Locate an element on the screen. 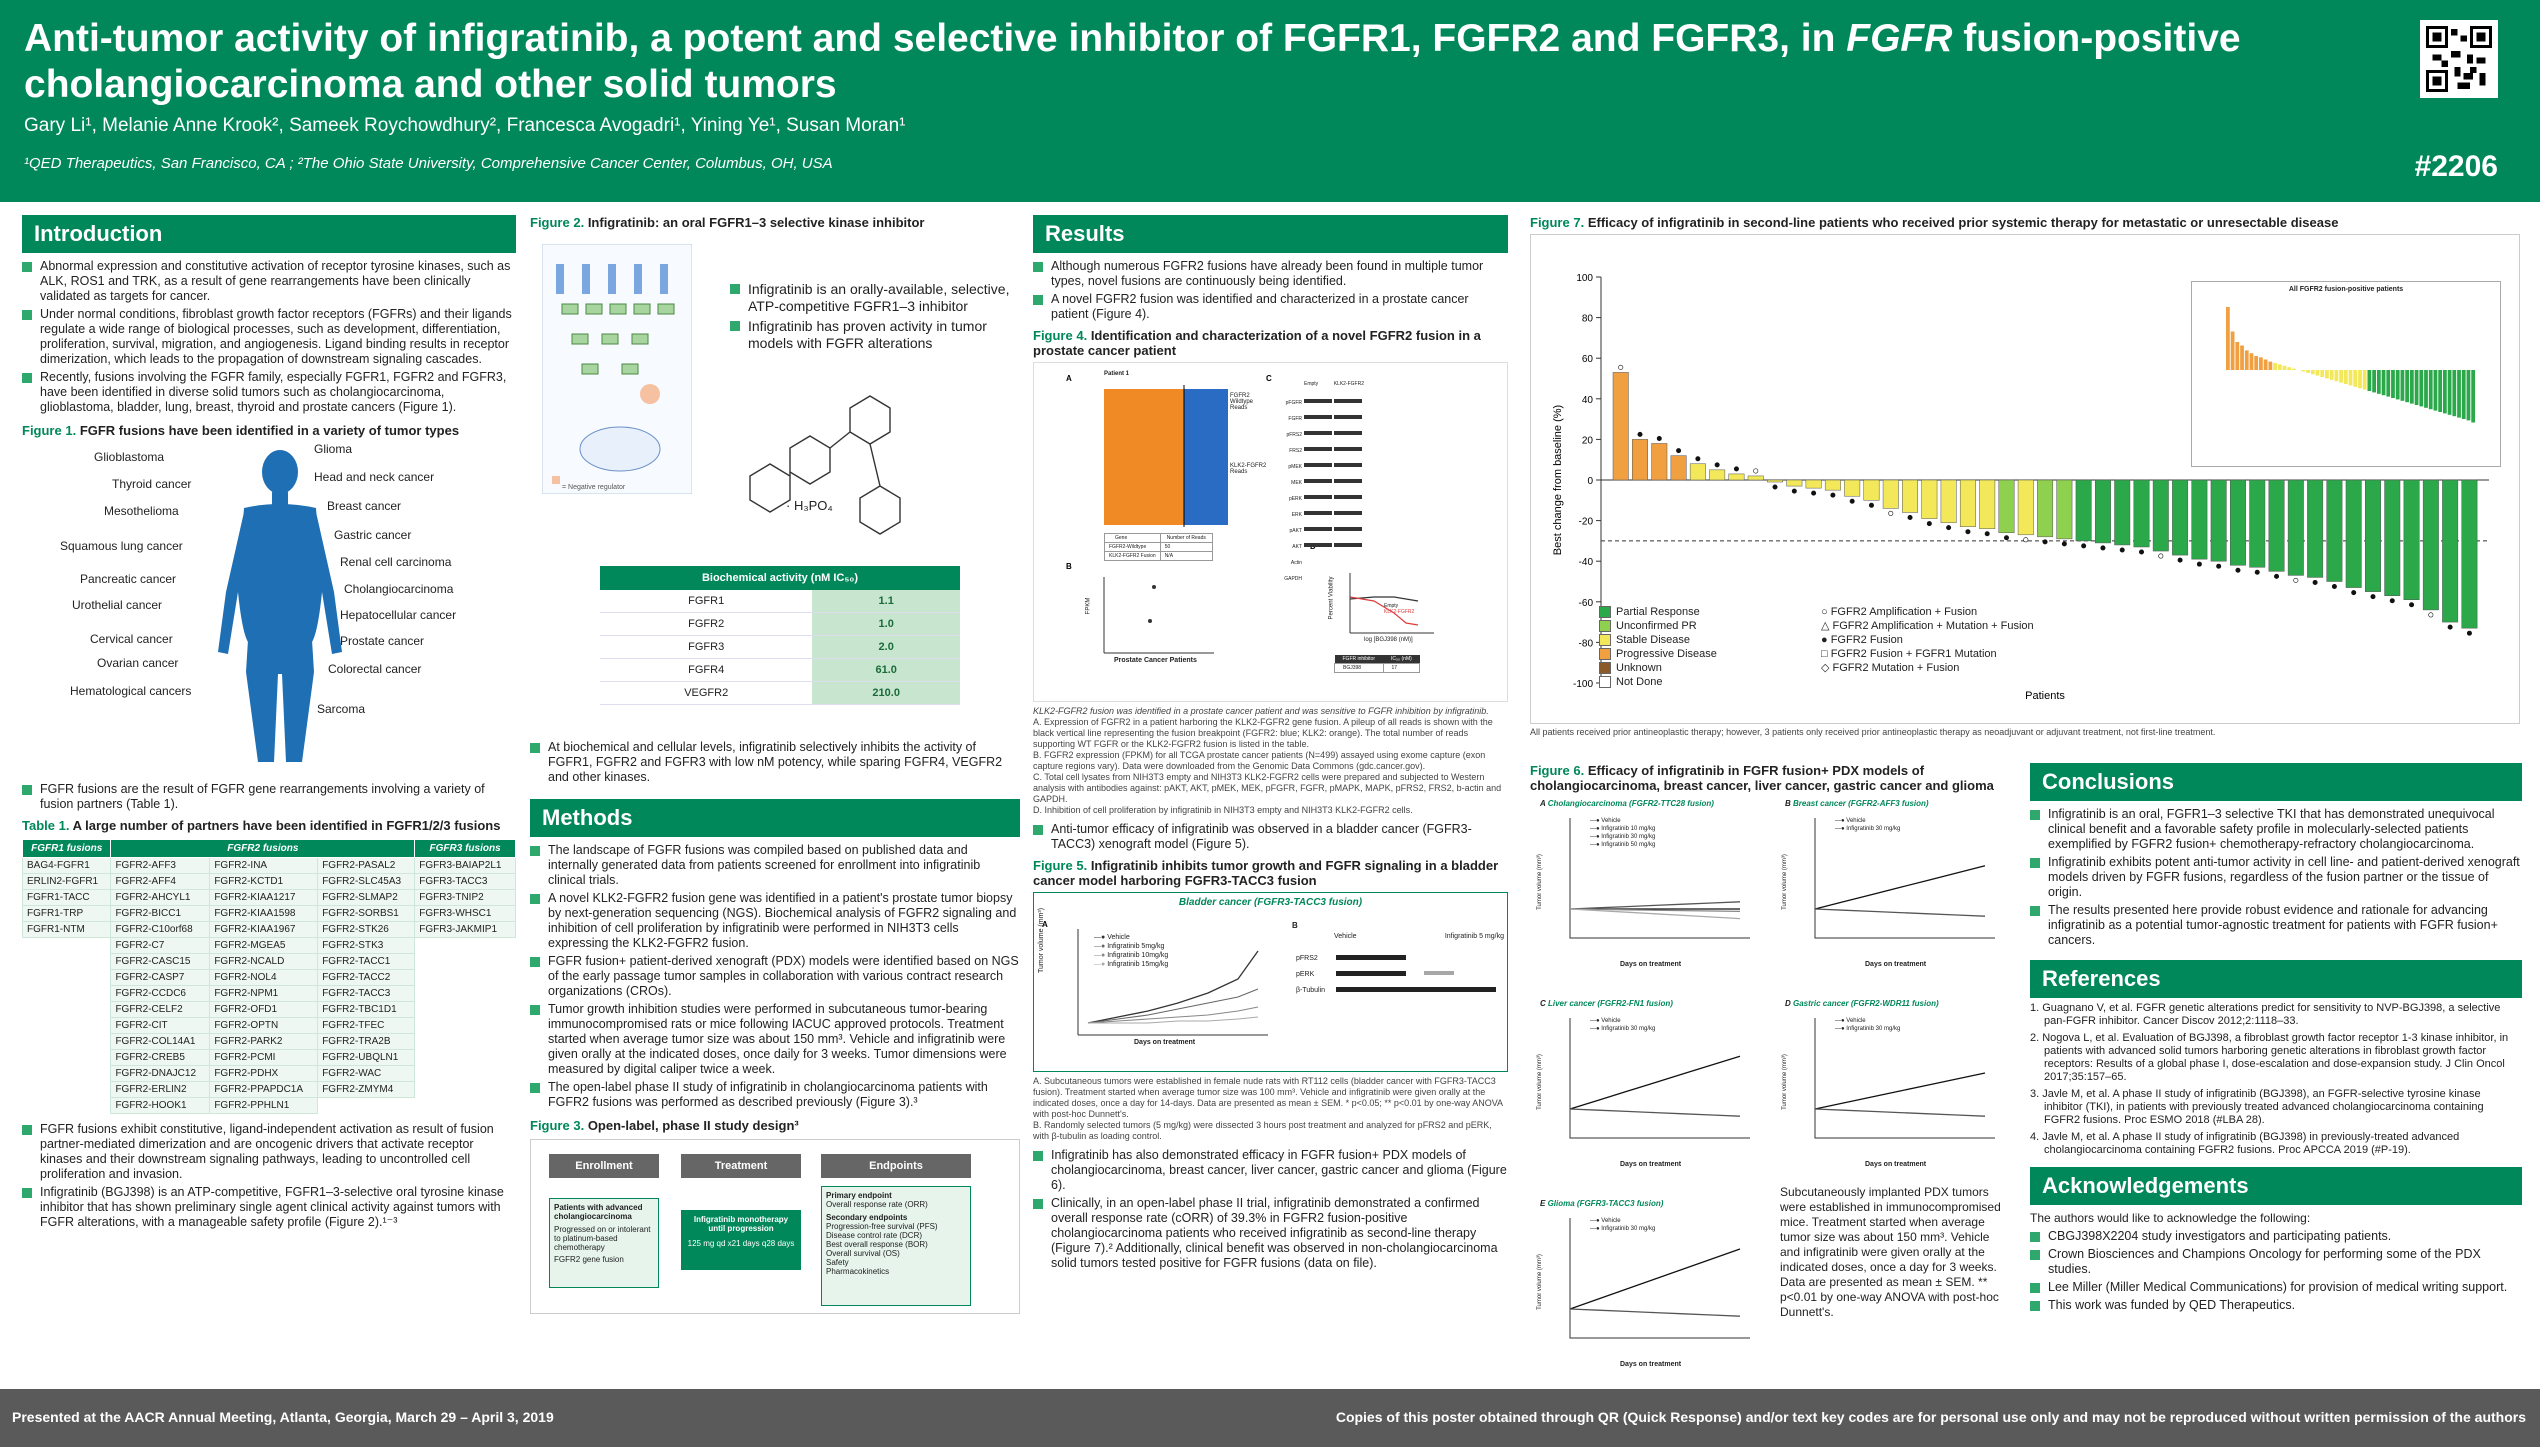  table-cell: FGFR2-SLMAP2 is located at coordinates (366, 897).